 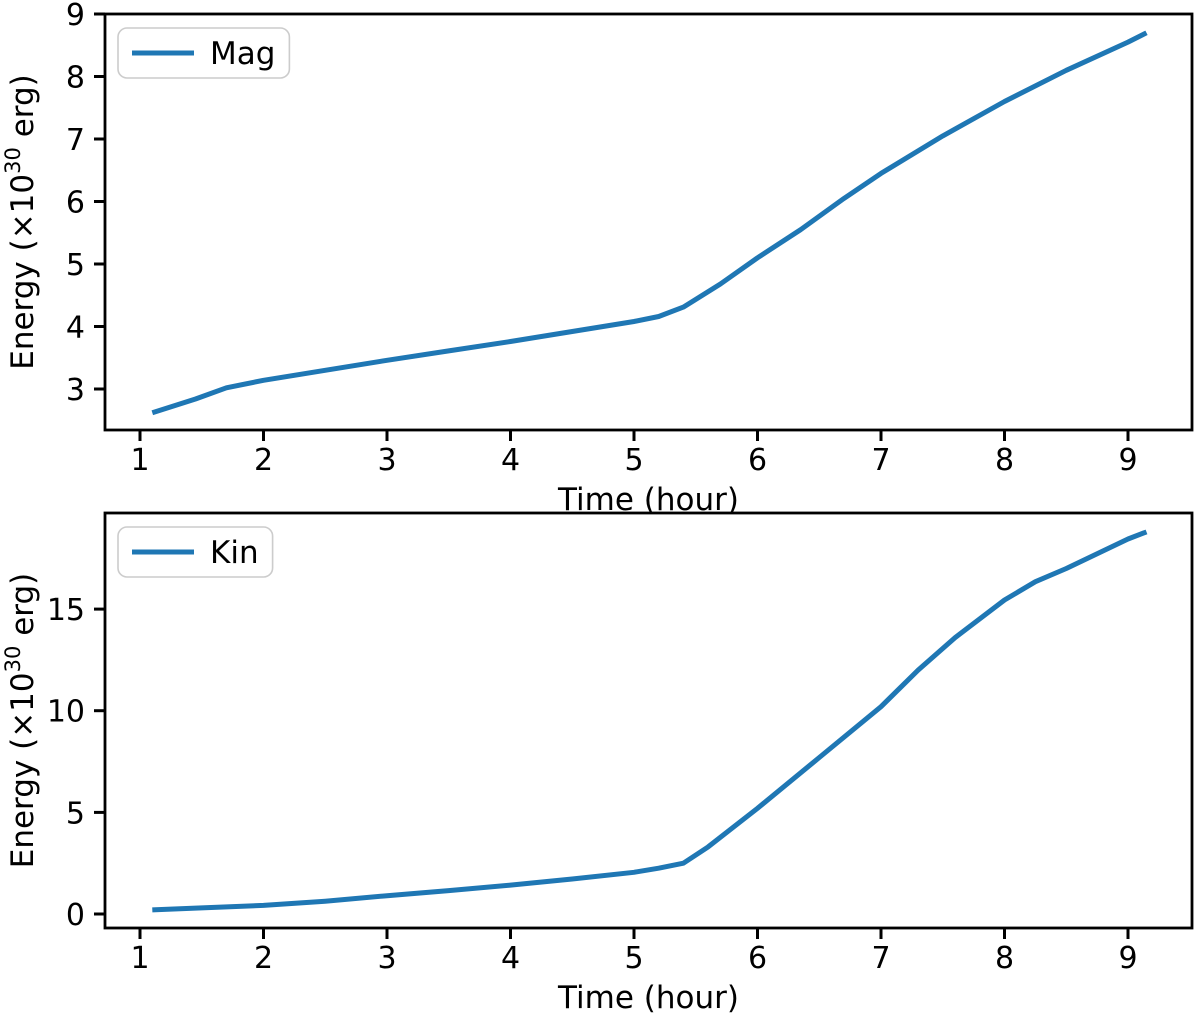 What do you see at coordinates (75, 140) in the screenshot?
I see `y-tick-label: 7` at bounding box center [75, 140].